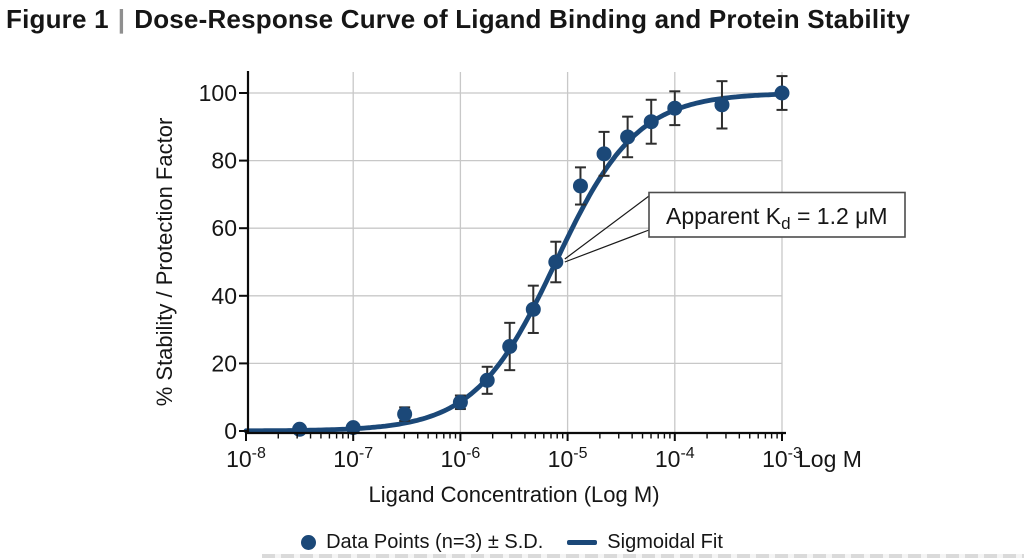 The image size is (1024, 559). Describe the element at coordinates (218, 93) in the screenshot. I see `y-tick-label: 100` at that location.